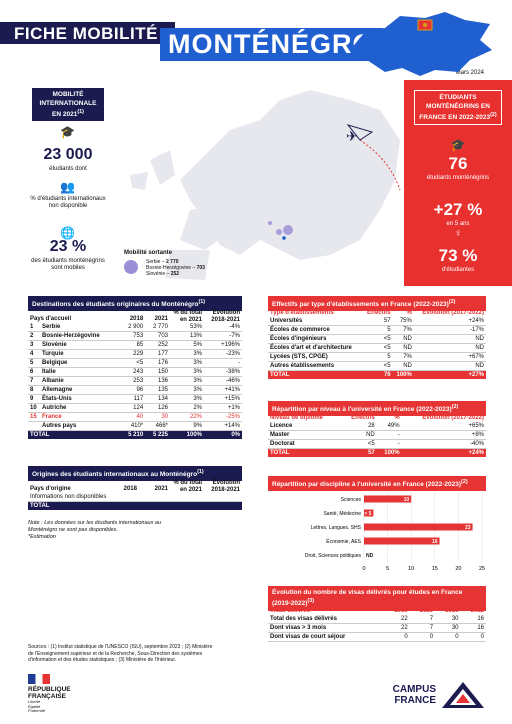 The width and height of the screenshot is (512, 724). I want to click on mobility-item: Slovénie – 252, so click(163, 274).